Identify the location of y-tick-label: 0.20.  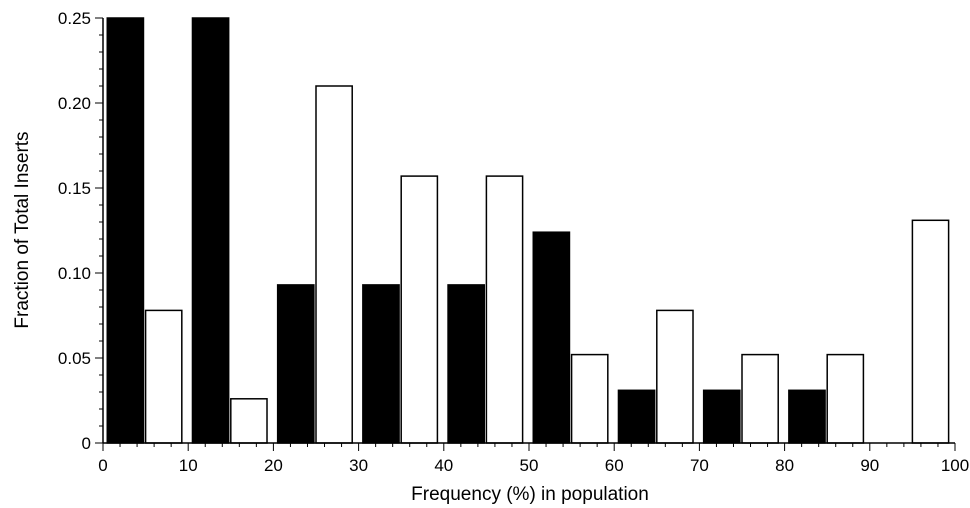
(74, 103).